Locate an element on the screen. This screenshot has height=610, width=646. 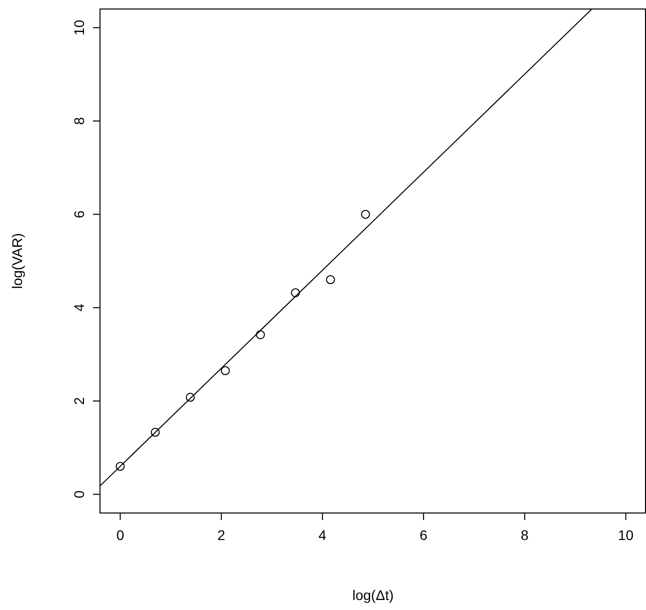
y-tick-label: 2 is located at coordinates (79, 400).